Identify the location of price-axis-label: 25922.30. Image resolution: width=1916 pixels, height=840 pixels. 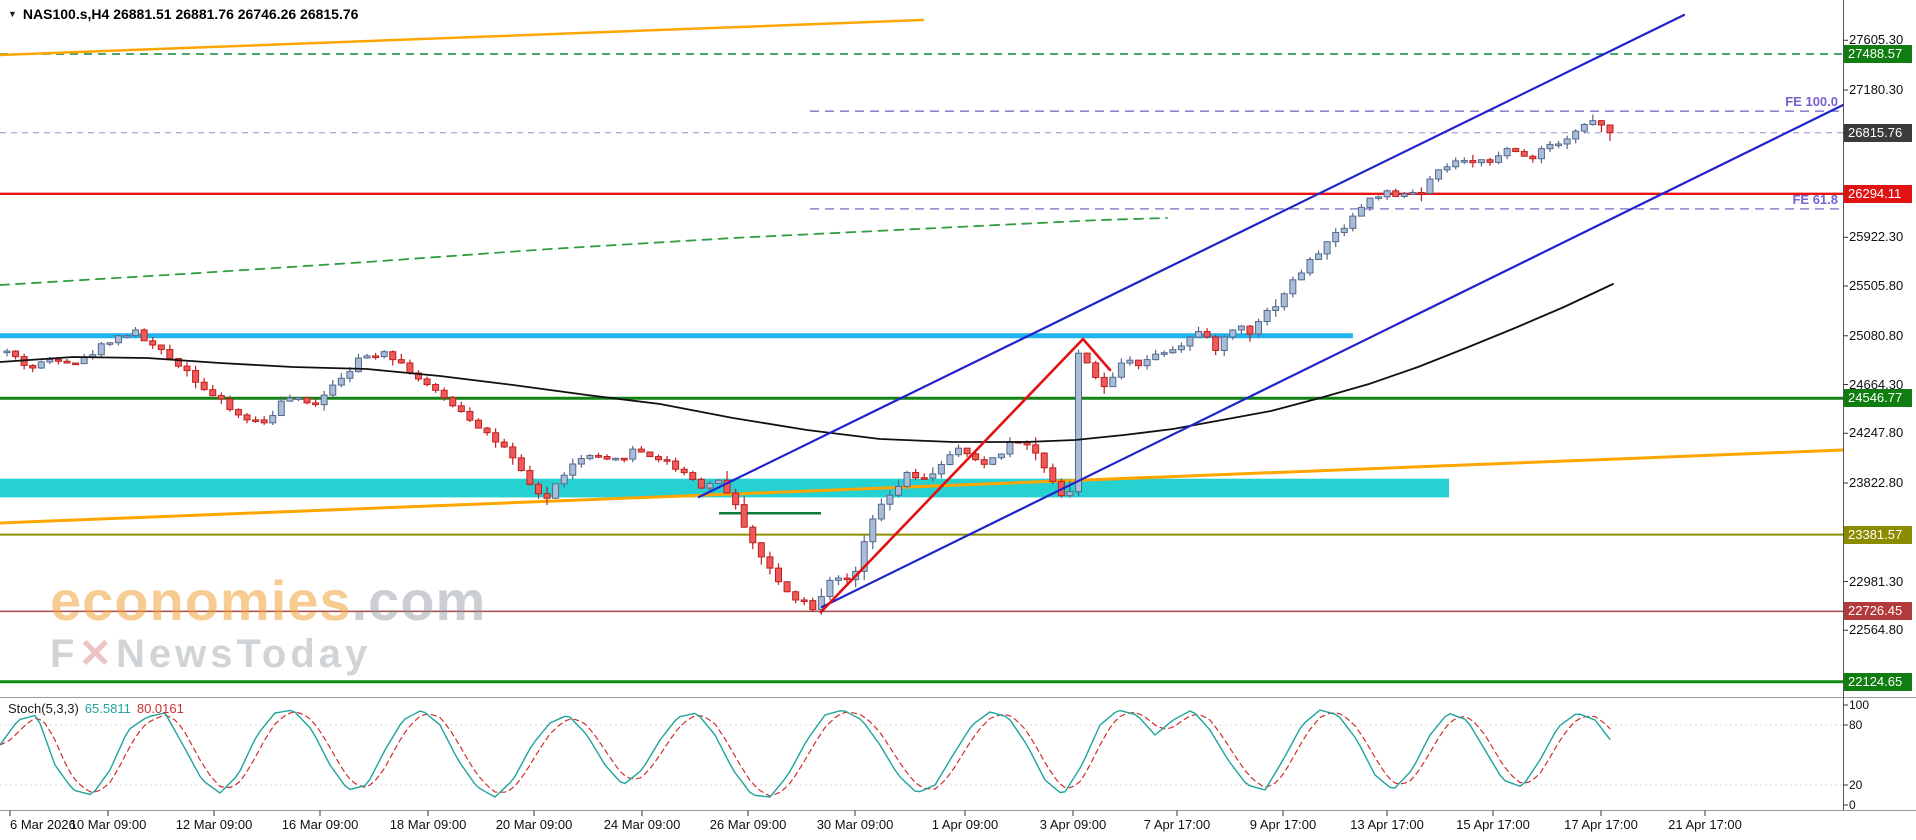
(1876, 237).